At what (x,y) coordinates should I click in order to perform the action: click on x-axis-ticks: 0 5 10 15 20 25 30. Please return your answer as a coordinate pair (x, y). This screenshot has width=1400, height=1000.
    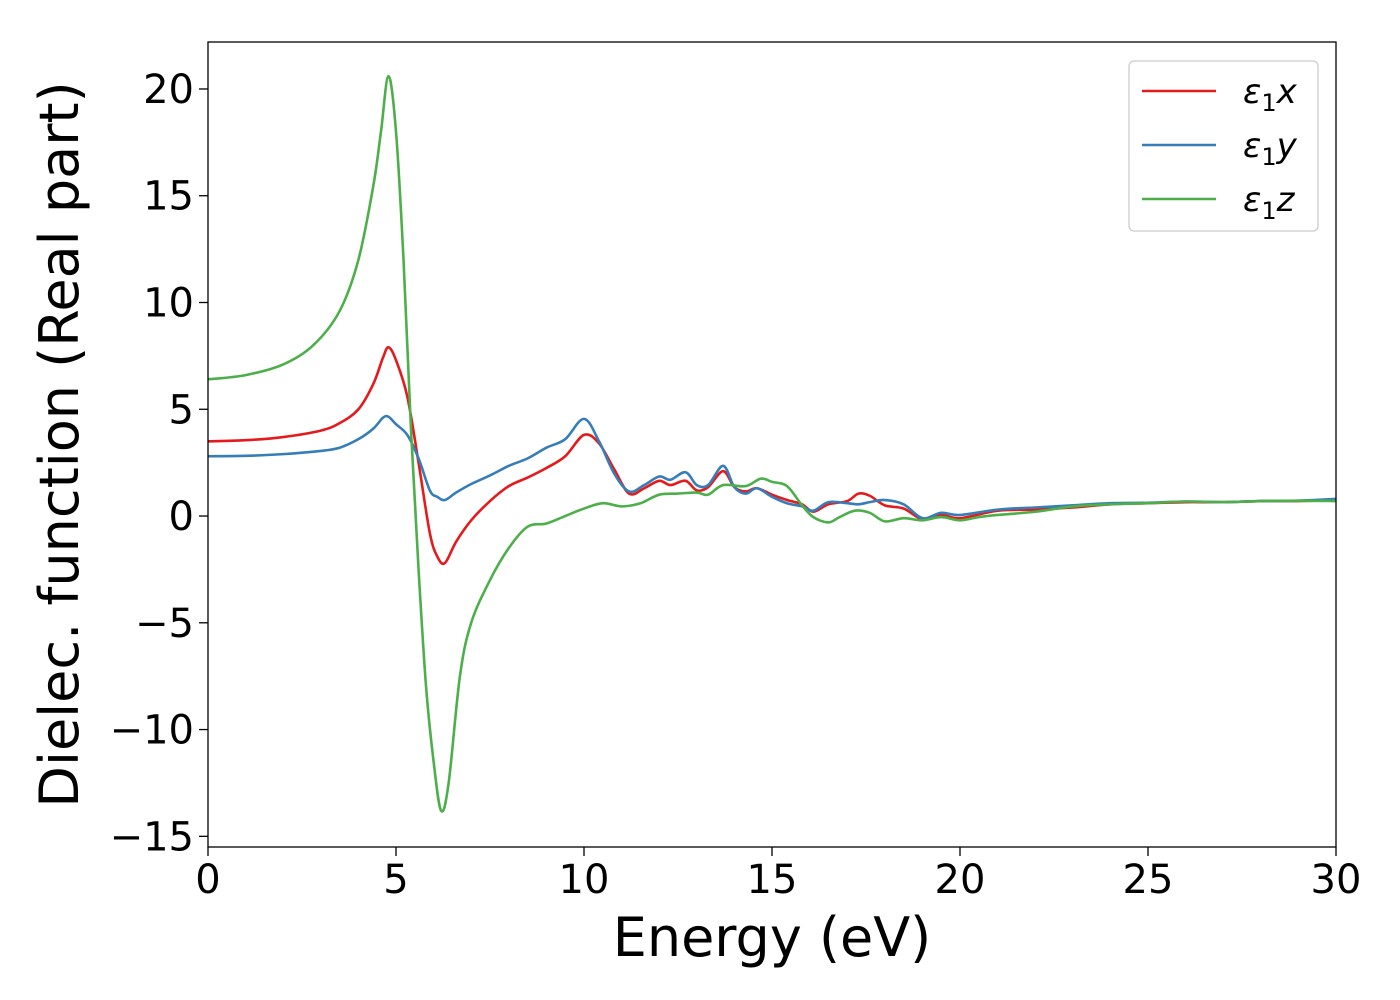
    Looking at the image, I should click on (778, 875).